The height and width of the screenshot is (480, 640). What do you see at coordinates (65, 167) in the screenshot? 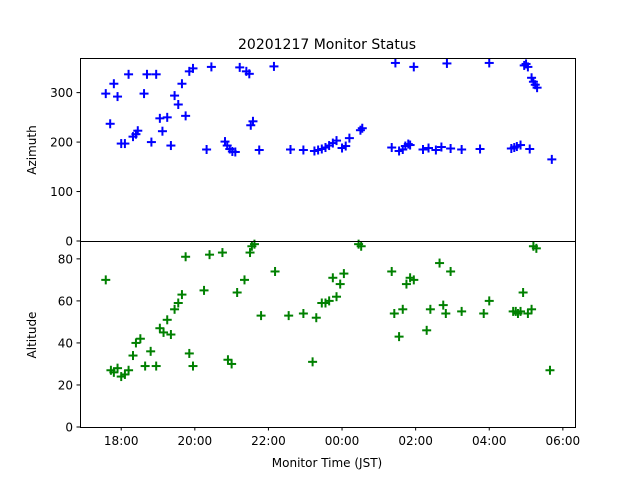
I see `azimuth-y-ticks: 0 100 200 300` at bounding box center [65, 167].